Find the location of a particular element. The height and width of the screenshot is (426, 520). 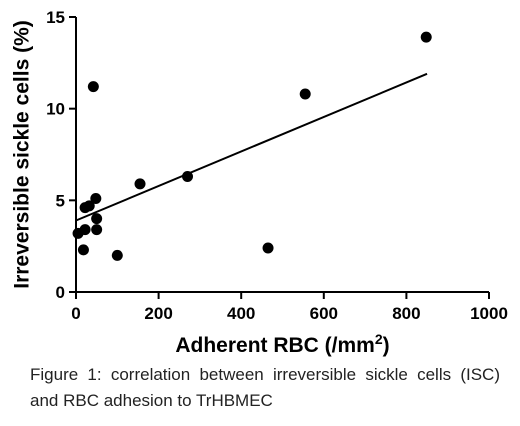

x-axis-title: Adherent RBC (/mm2) is located at coordinates (282, 344).